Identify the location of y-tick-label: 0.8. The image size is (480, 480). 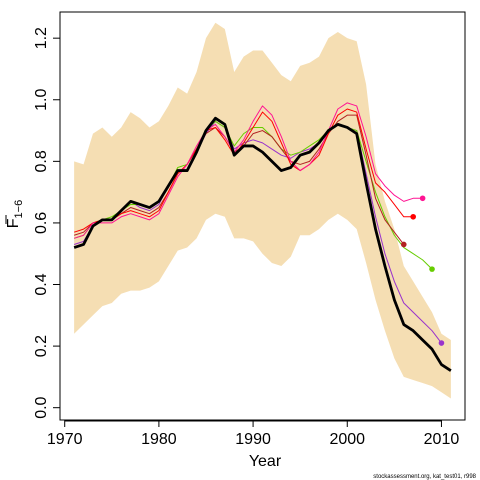
(41, 161).